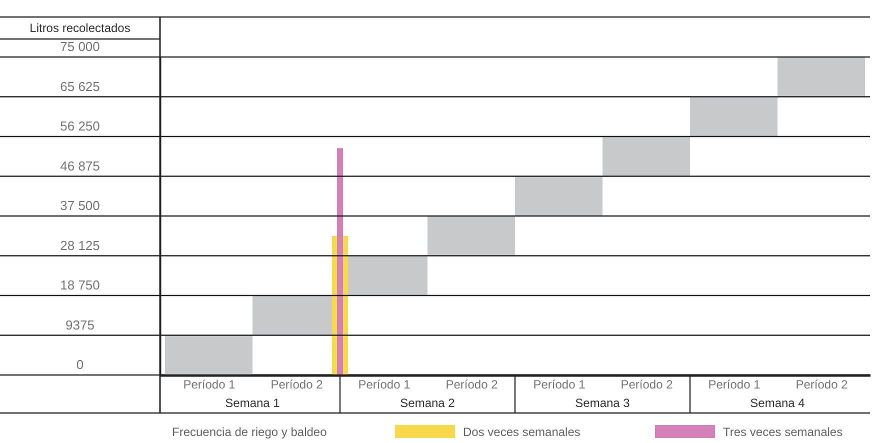 This screenshot has height=443, width=872. I want to click on legend-label: Tres veces semanales, so click(783, 432).